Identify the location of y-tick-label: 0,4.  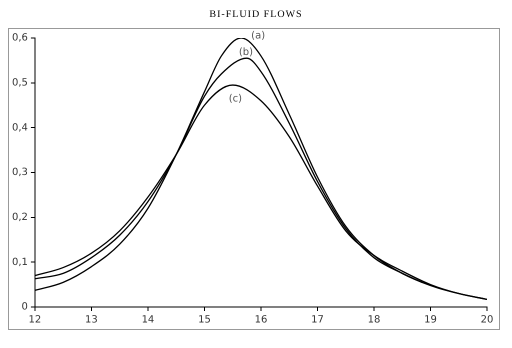
(20, 128).